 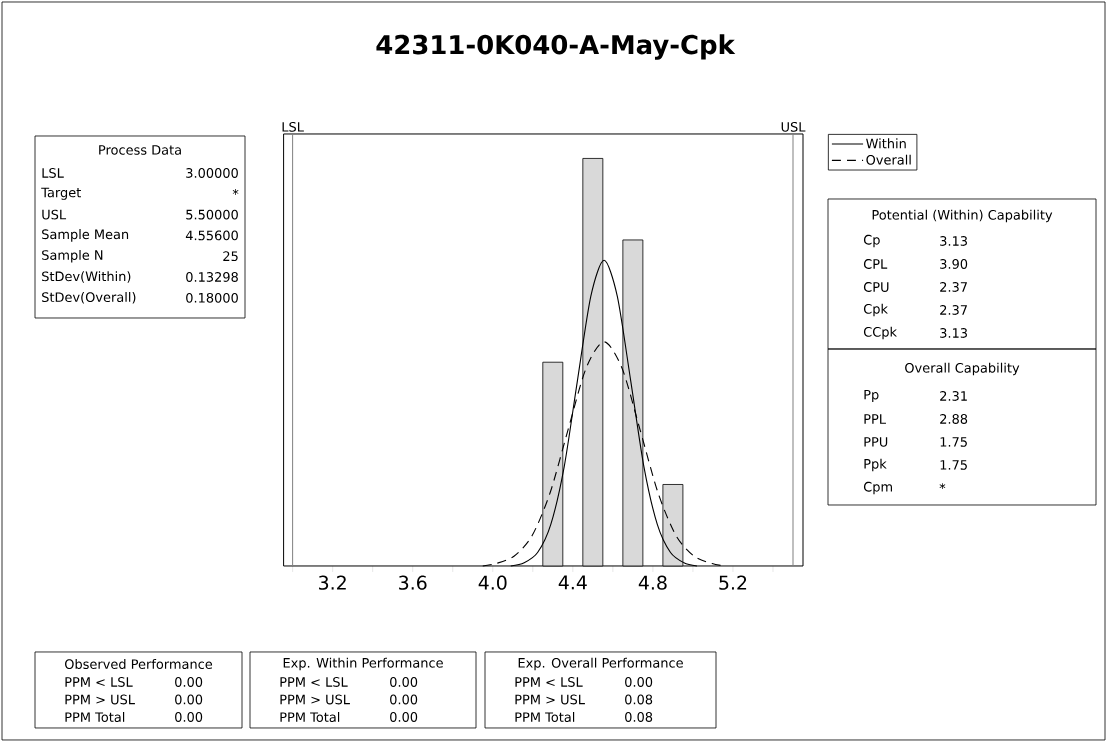 What do you see at coordinates (212, 214) in the screenshot?
I see `text: 5.50000` at bounding box center [212, 214].